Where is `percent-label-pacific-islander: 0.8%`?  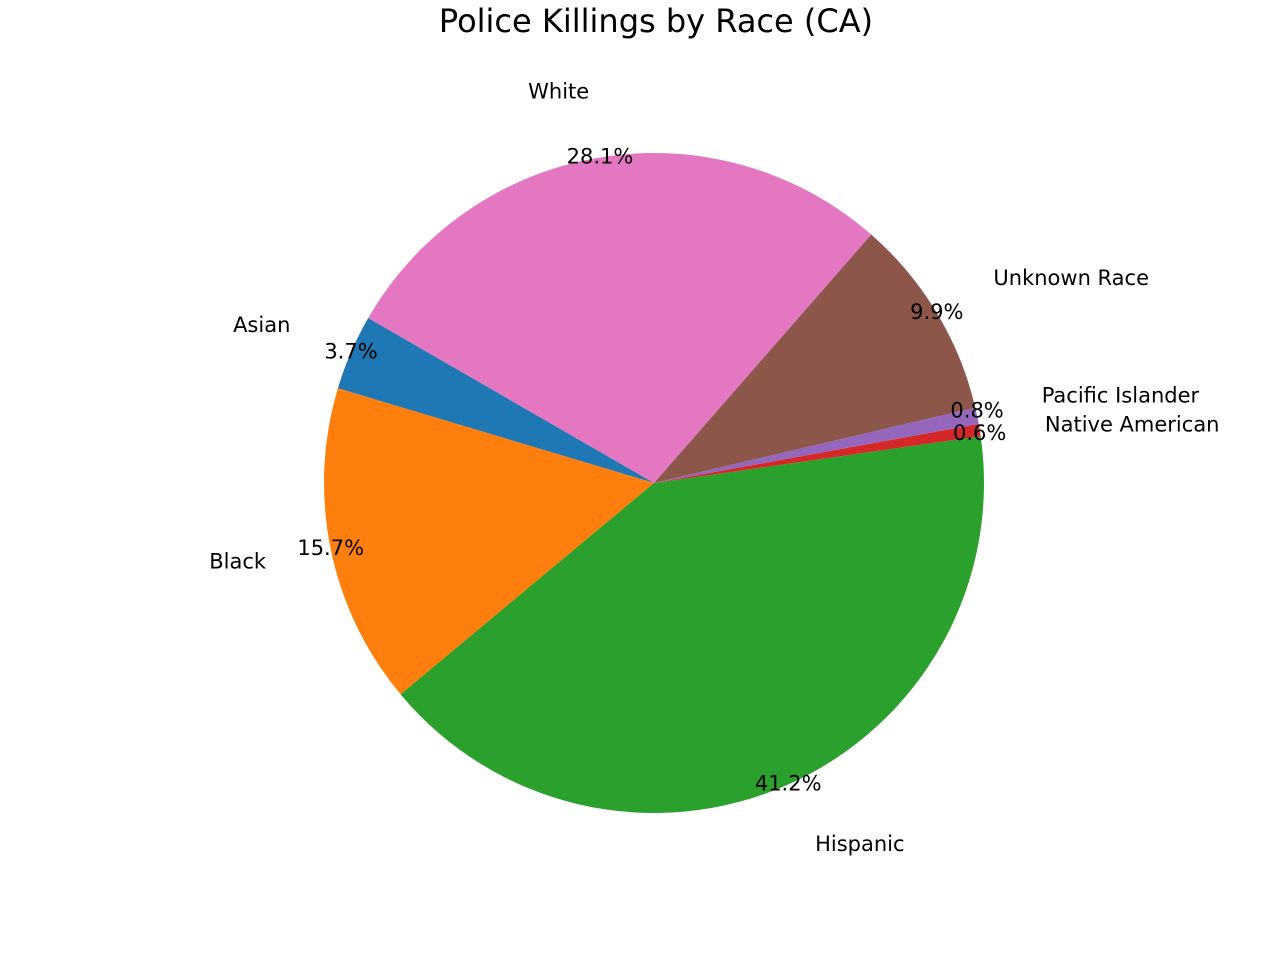 percent-label-pacific-islander: 0.8% is located at coordinates (976, 411).